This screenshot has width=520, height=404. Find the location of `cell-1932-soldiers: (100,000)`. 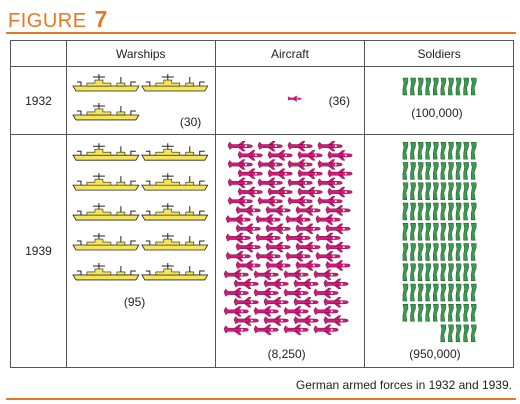

cell-1932-soldiers: (100,000) is located at coordinates (439, 100).